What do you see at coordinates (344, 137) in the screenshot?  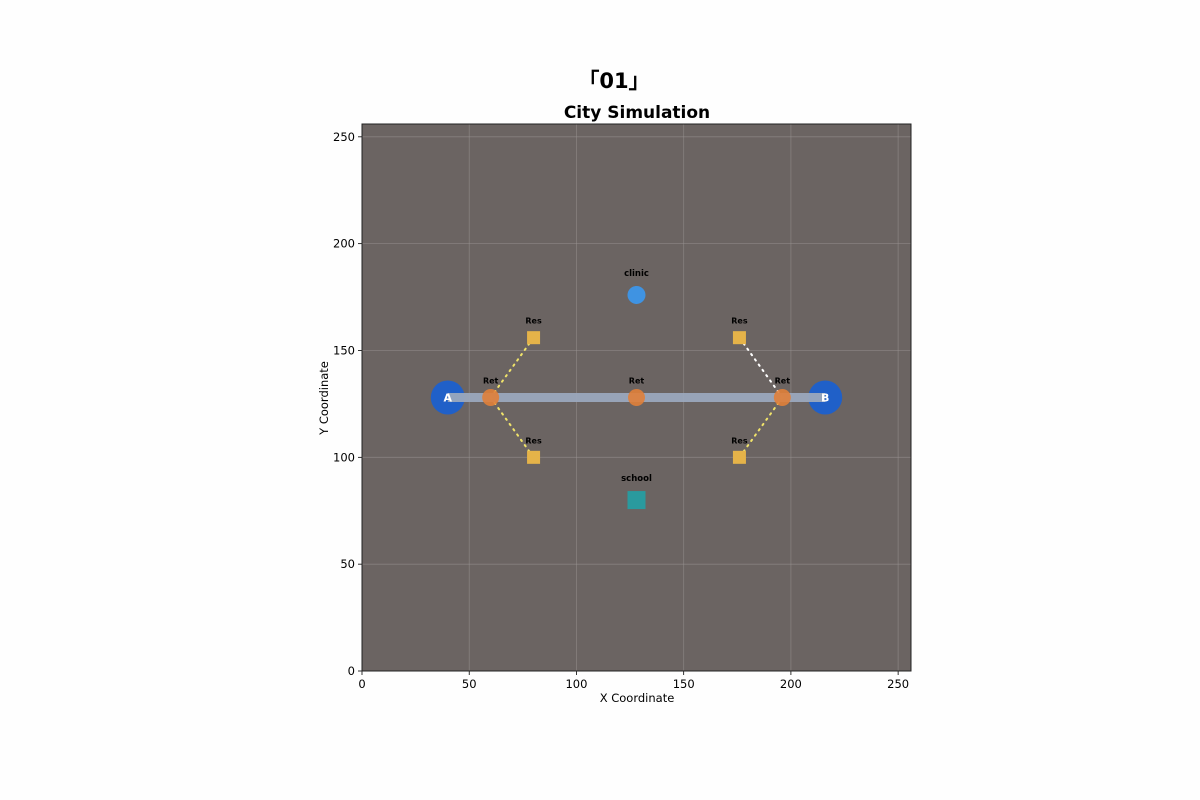 I see `y-tick-label: 250` at bounding box center [344, 137].